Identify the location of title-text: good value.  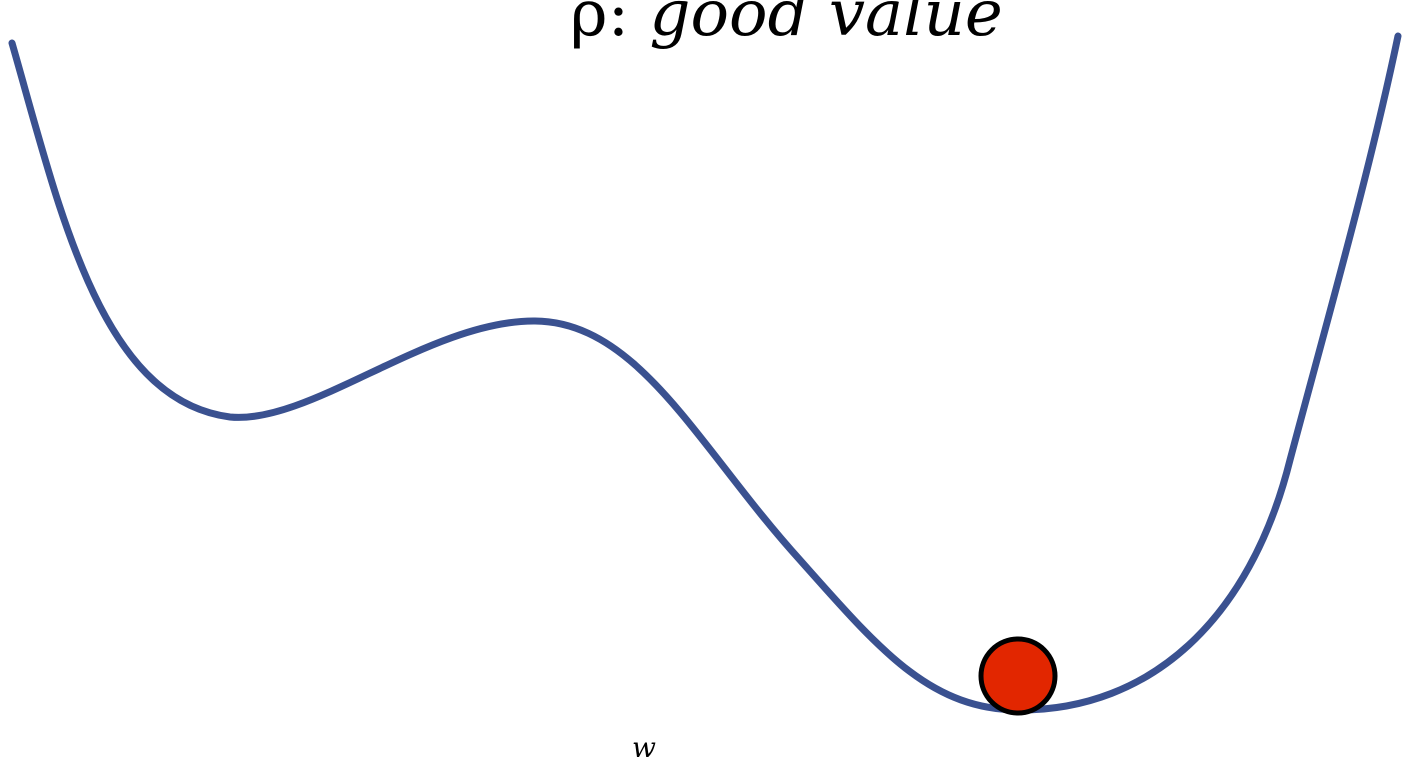
(826, 25).